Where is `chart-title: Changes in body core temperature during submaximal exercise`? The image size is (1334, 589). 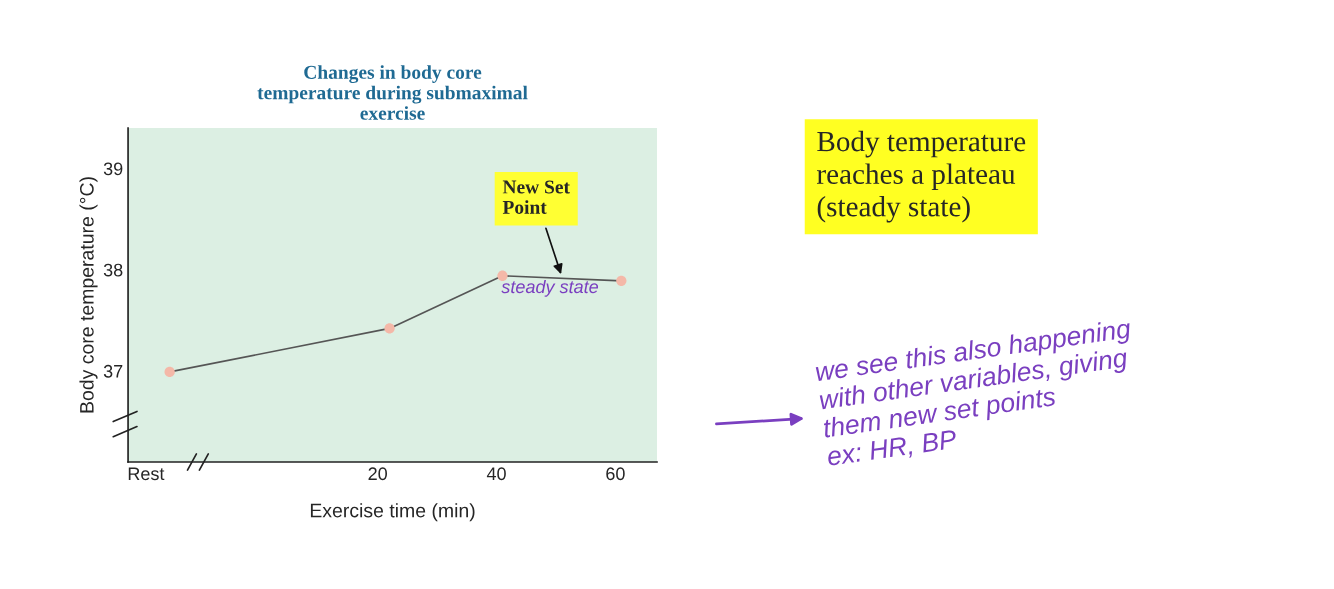
chart-title: Changes in body core temperature during submaximal exercise is located at coordinates (392, 92).